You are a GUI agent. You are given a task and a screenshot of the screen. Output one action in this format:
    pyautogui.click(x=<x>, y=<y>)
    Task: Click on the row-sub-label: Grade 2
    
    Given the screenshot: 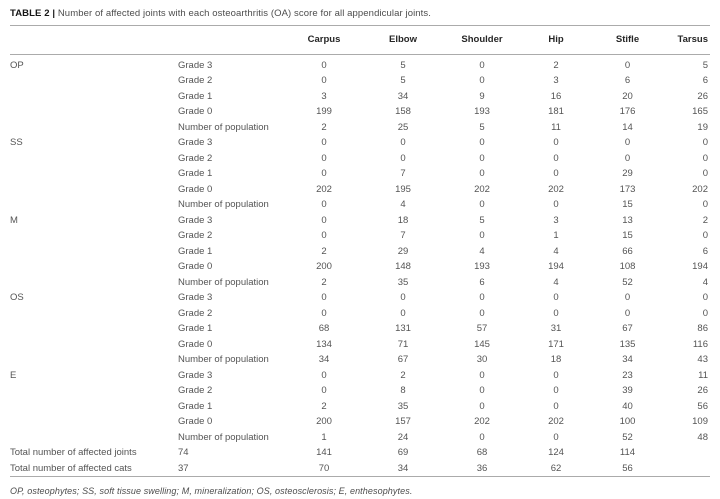 What is the action you would take?
    pyautogui.click(x=195, y=313)
    